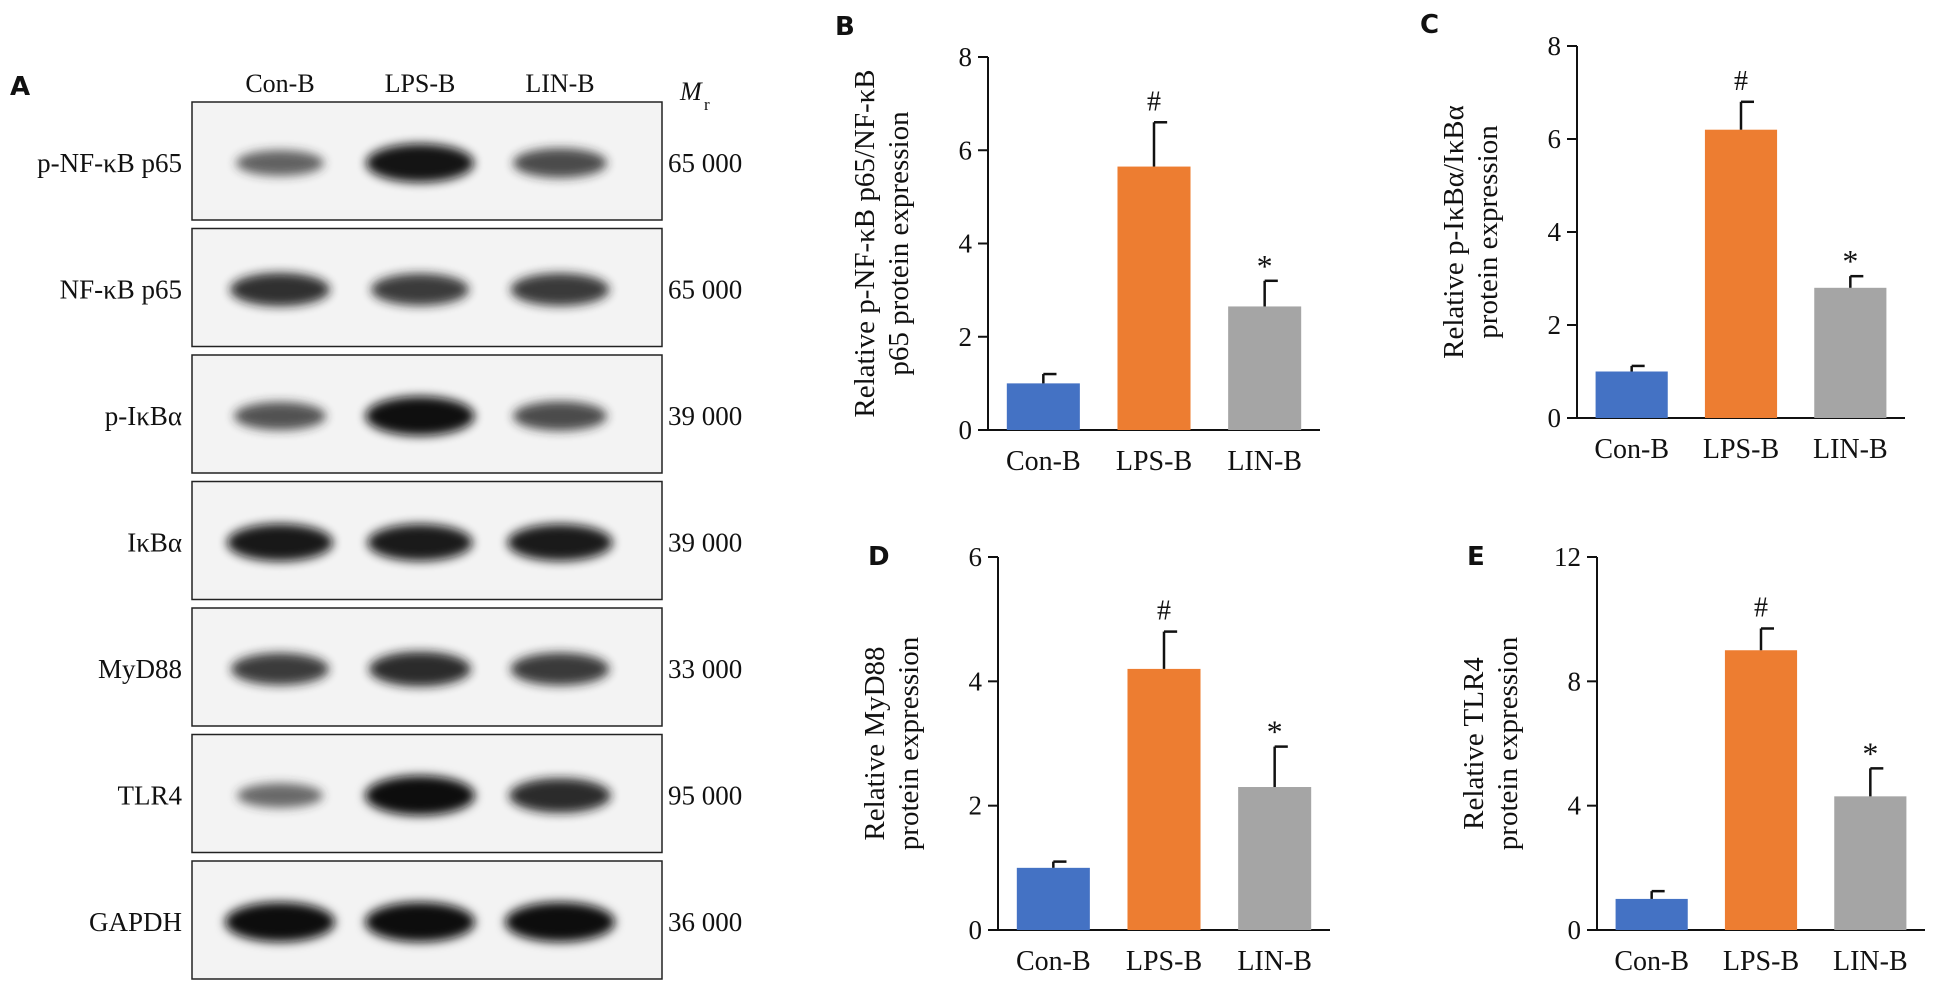  I want to click on mr-label: M, so click(691, 91).